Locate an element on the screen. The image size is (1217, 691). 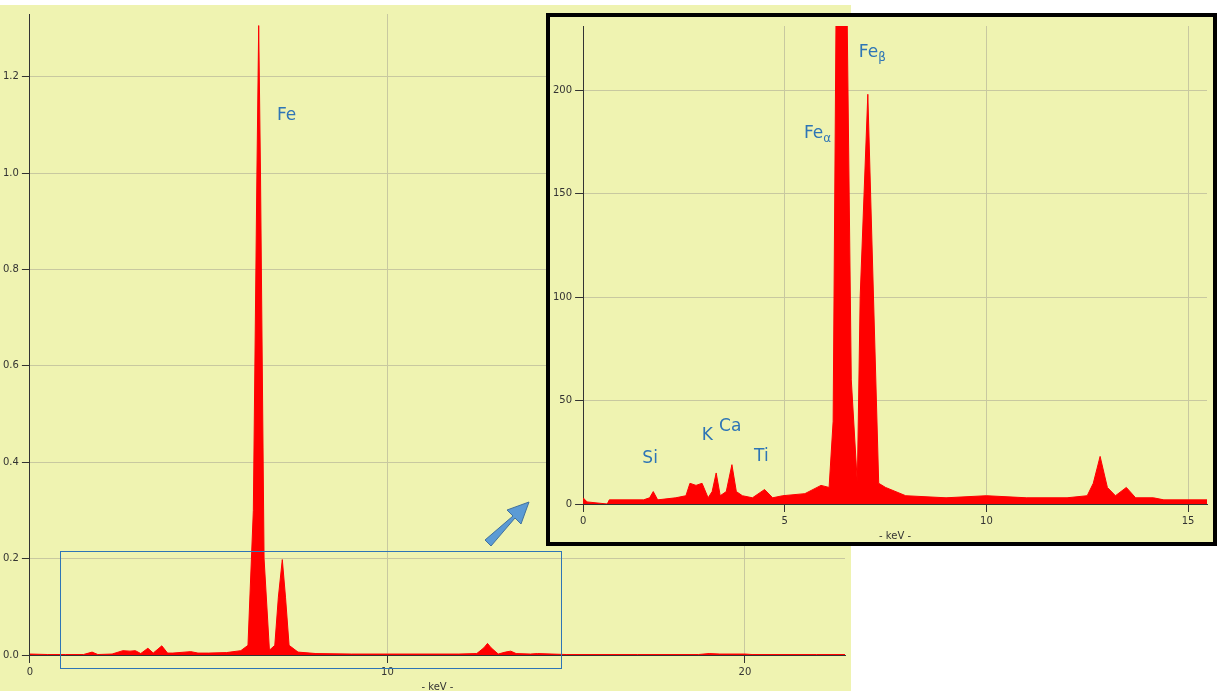
x-tick-label: 20 is located at coordinates (745, 671).